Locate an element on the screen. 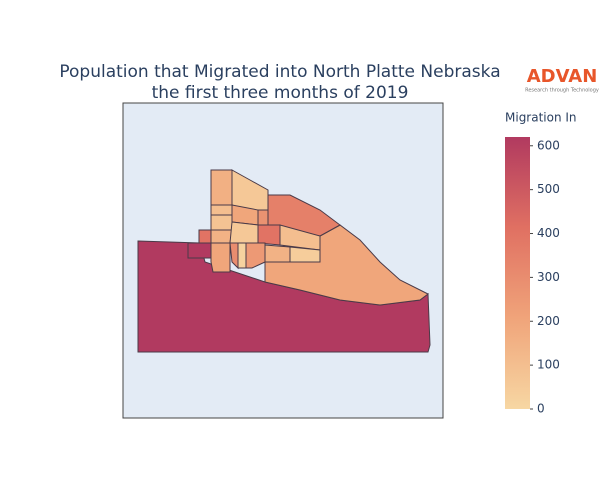  colorbar-tick-label: 500 is located at coordinates (548, 189).